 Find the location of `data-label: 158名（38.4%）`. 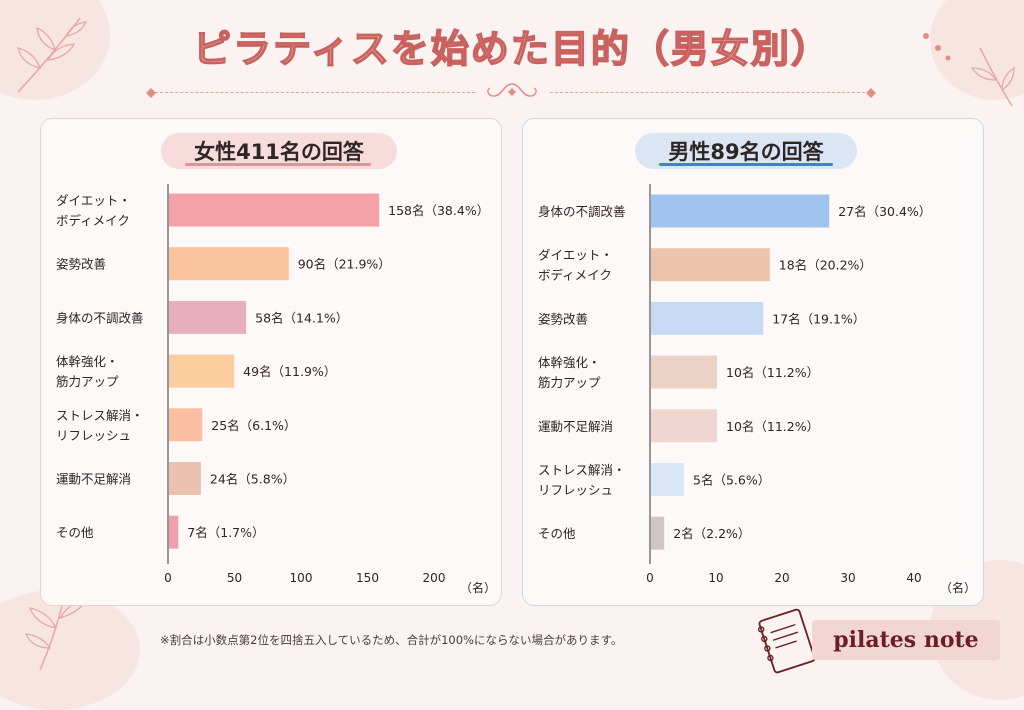

data-label: 158名（38.4%） is located at coordinates (438, 210).